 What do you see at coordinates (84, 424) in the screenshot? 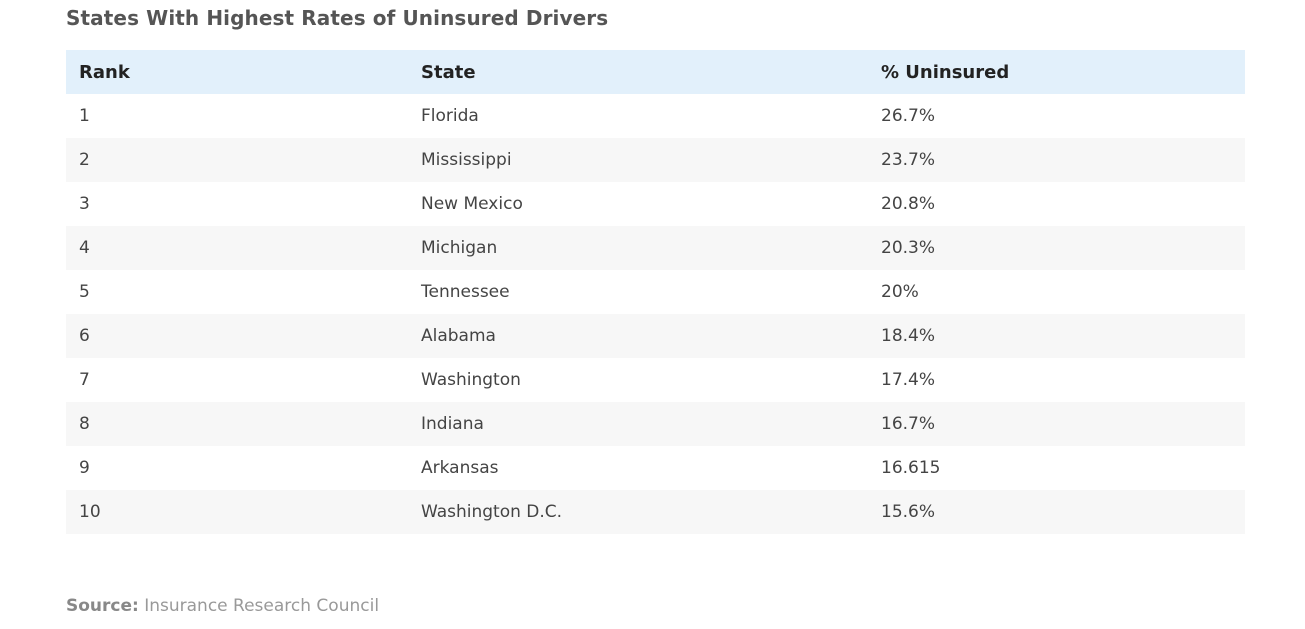
I see `cell-rank: 8` at bounding box center [84, 424].